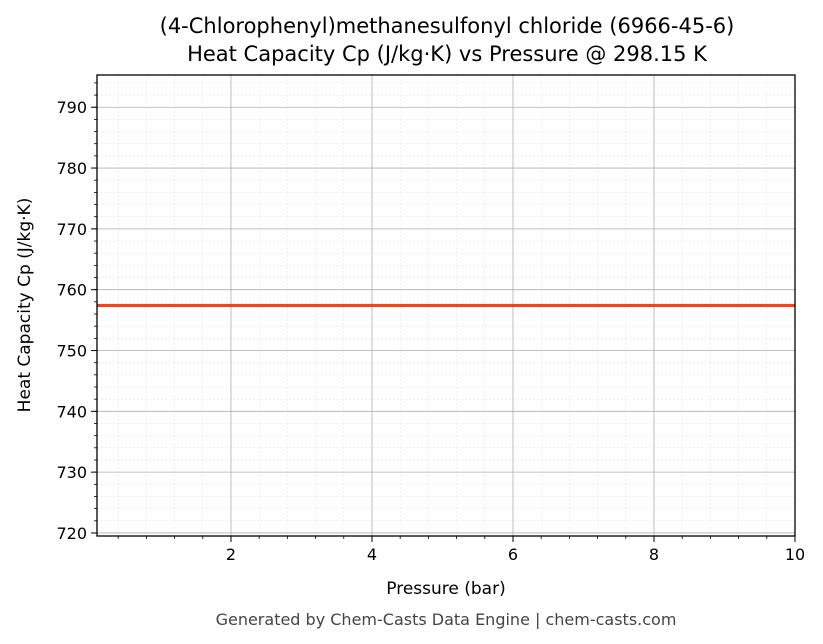 Image resolution: width=823 pixels, height=644 pixels. What do you see at coordinates (513, 554) in the screenshot?
I see `x-tick-label: 6` at bounding box center [513, 554].